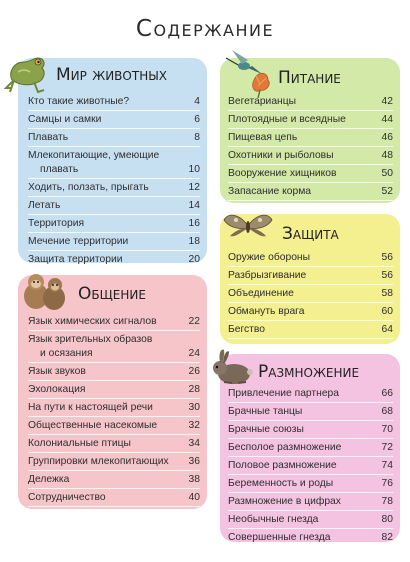 This screenshot has width=410, height=562. Describe the element at coordinates (197, 101) in the screenshot. I see `toc-item-page: 4` at that location.